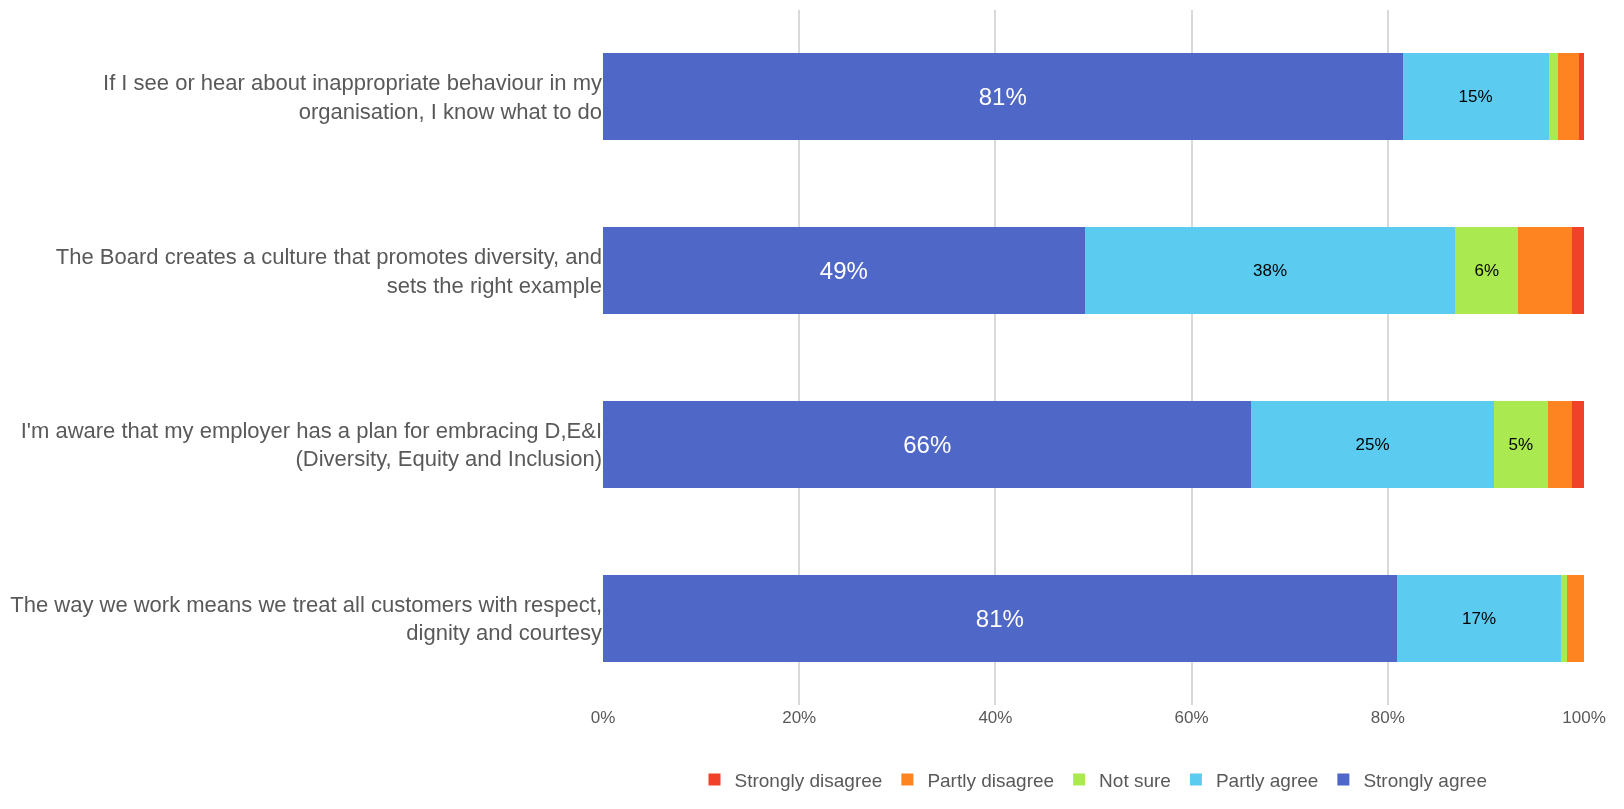 This screenshot has width=1624, height=809. I want to click on y-tick-label: The Board creates a culture that promotes diversity, and sets the right example, so click(328, 271).